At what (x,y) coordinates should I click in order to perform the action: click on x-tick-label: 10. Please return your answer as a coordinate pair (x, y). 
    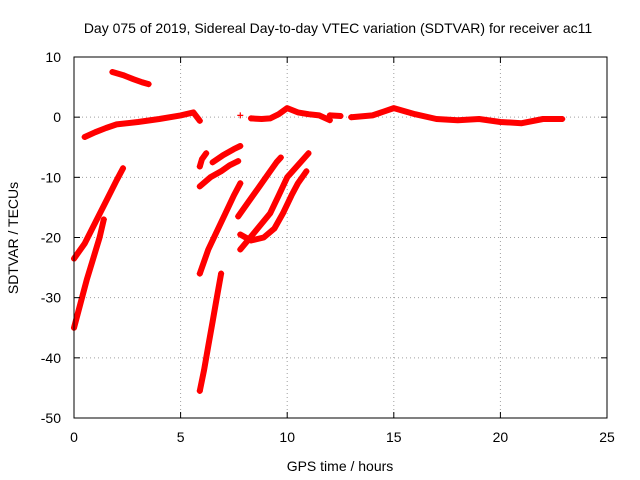
    Looking at the image, I should click on (287, 437).